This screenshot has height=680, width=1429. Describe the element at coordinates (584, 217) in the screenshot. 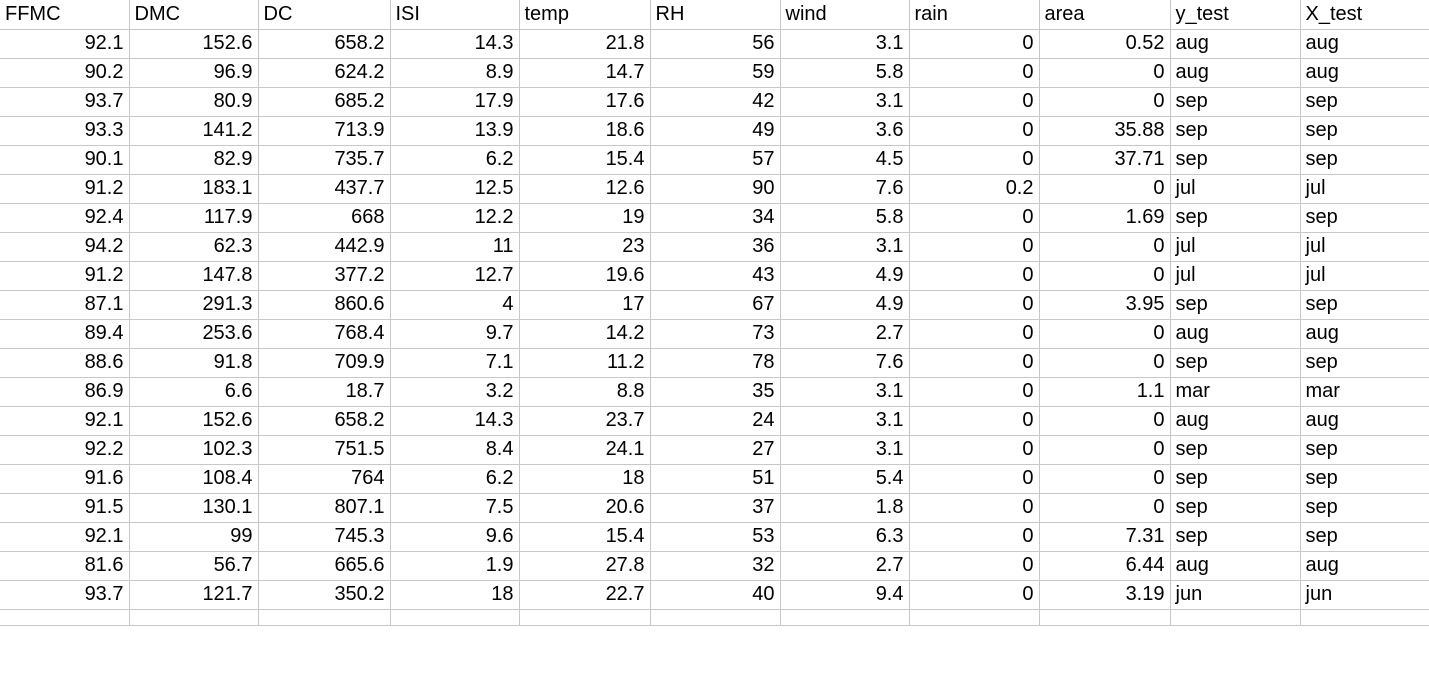

I see `cell-temp: 19` at that location.